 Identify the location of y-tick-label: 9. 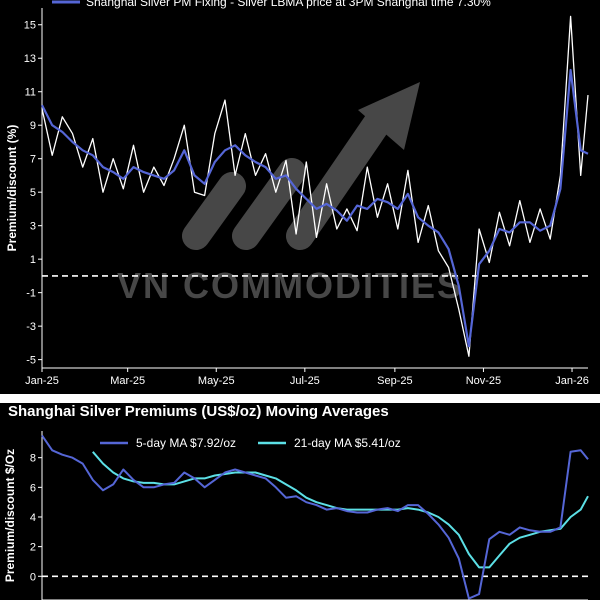
(33, 126).